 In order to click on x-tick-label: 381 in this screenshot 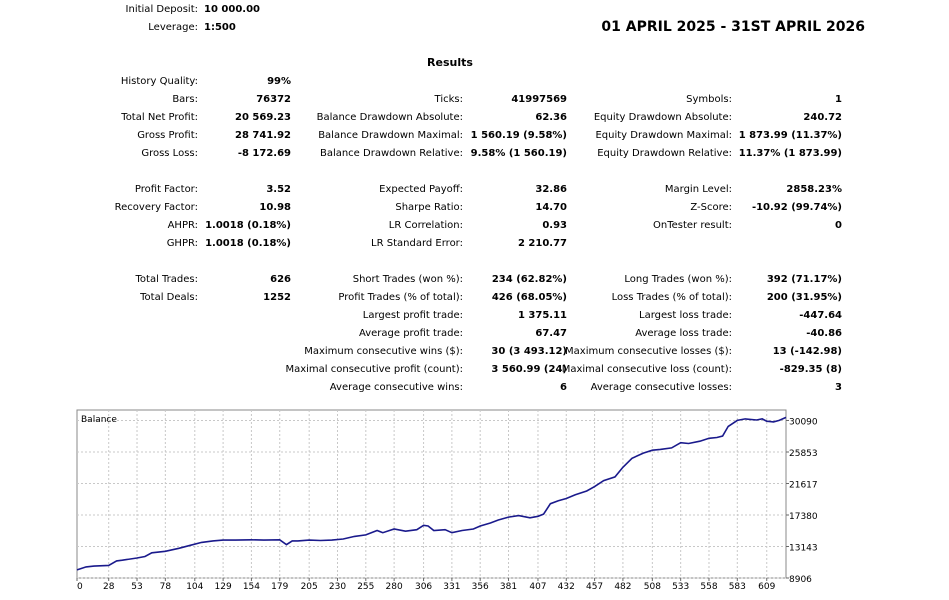, I will do `click(508, 587)`.